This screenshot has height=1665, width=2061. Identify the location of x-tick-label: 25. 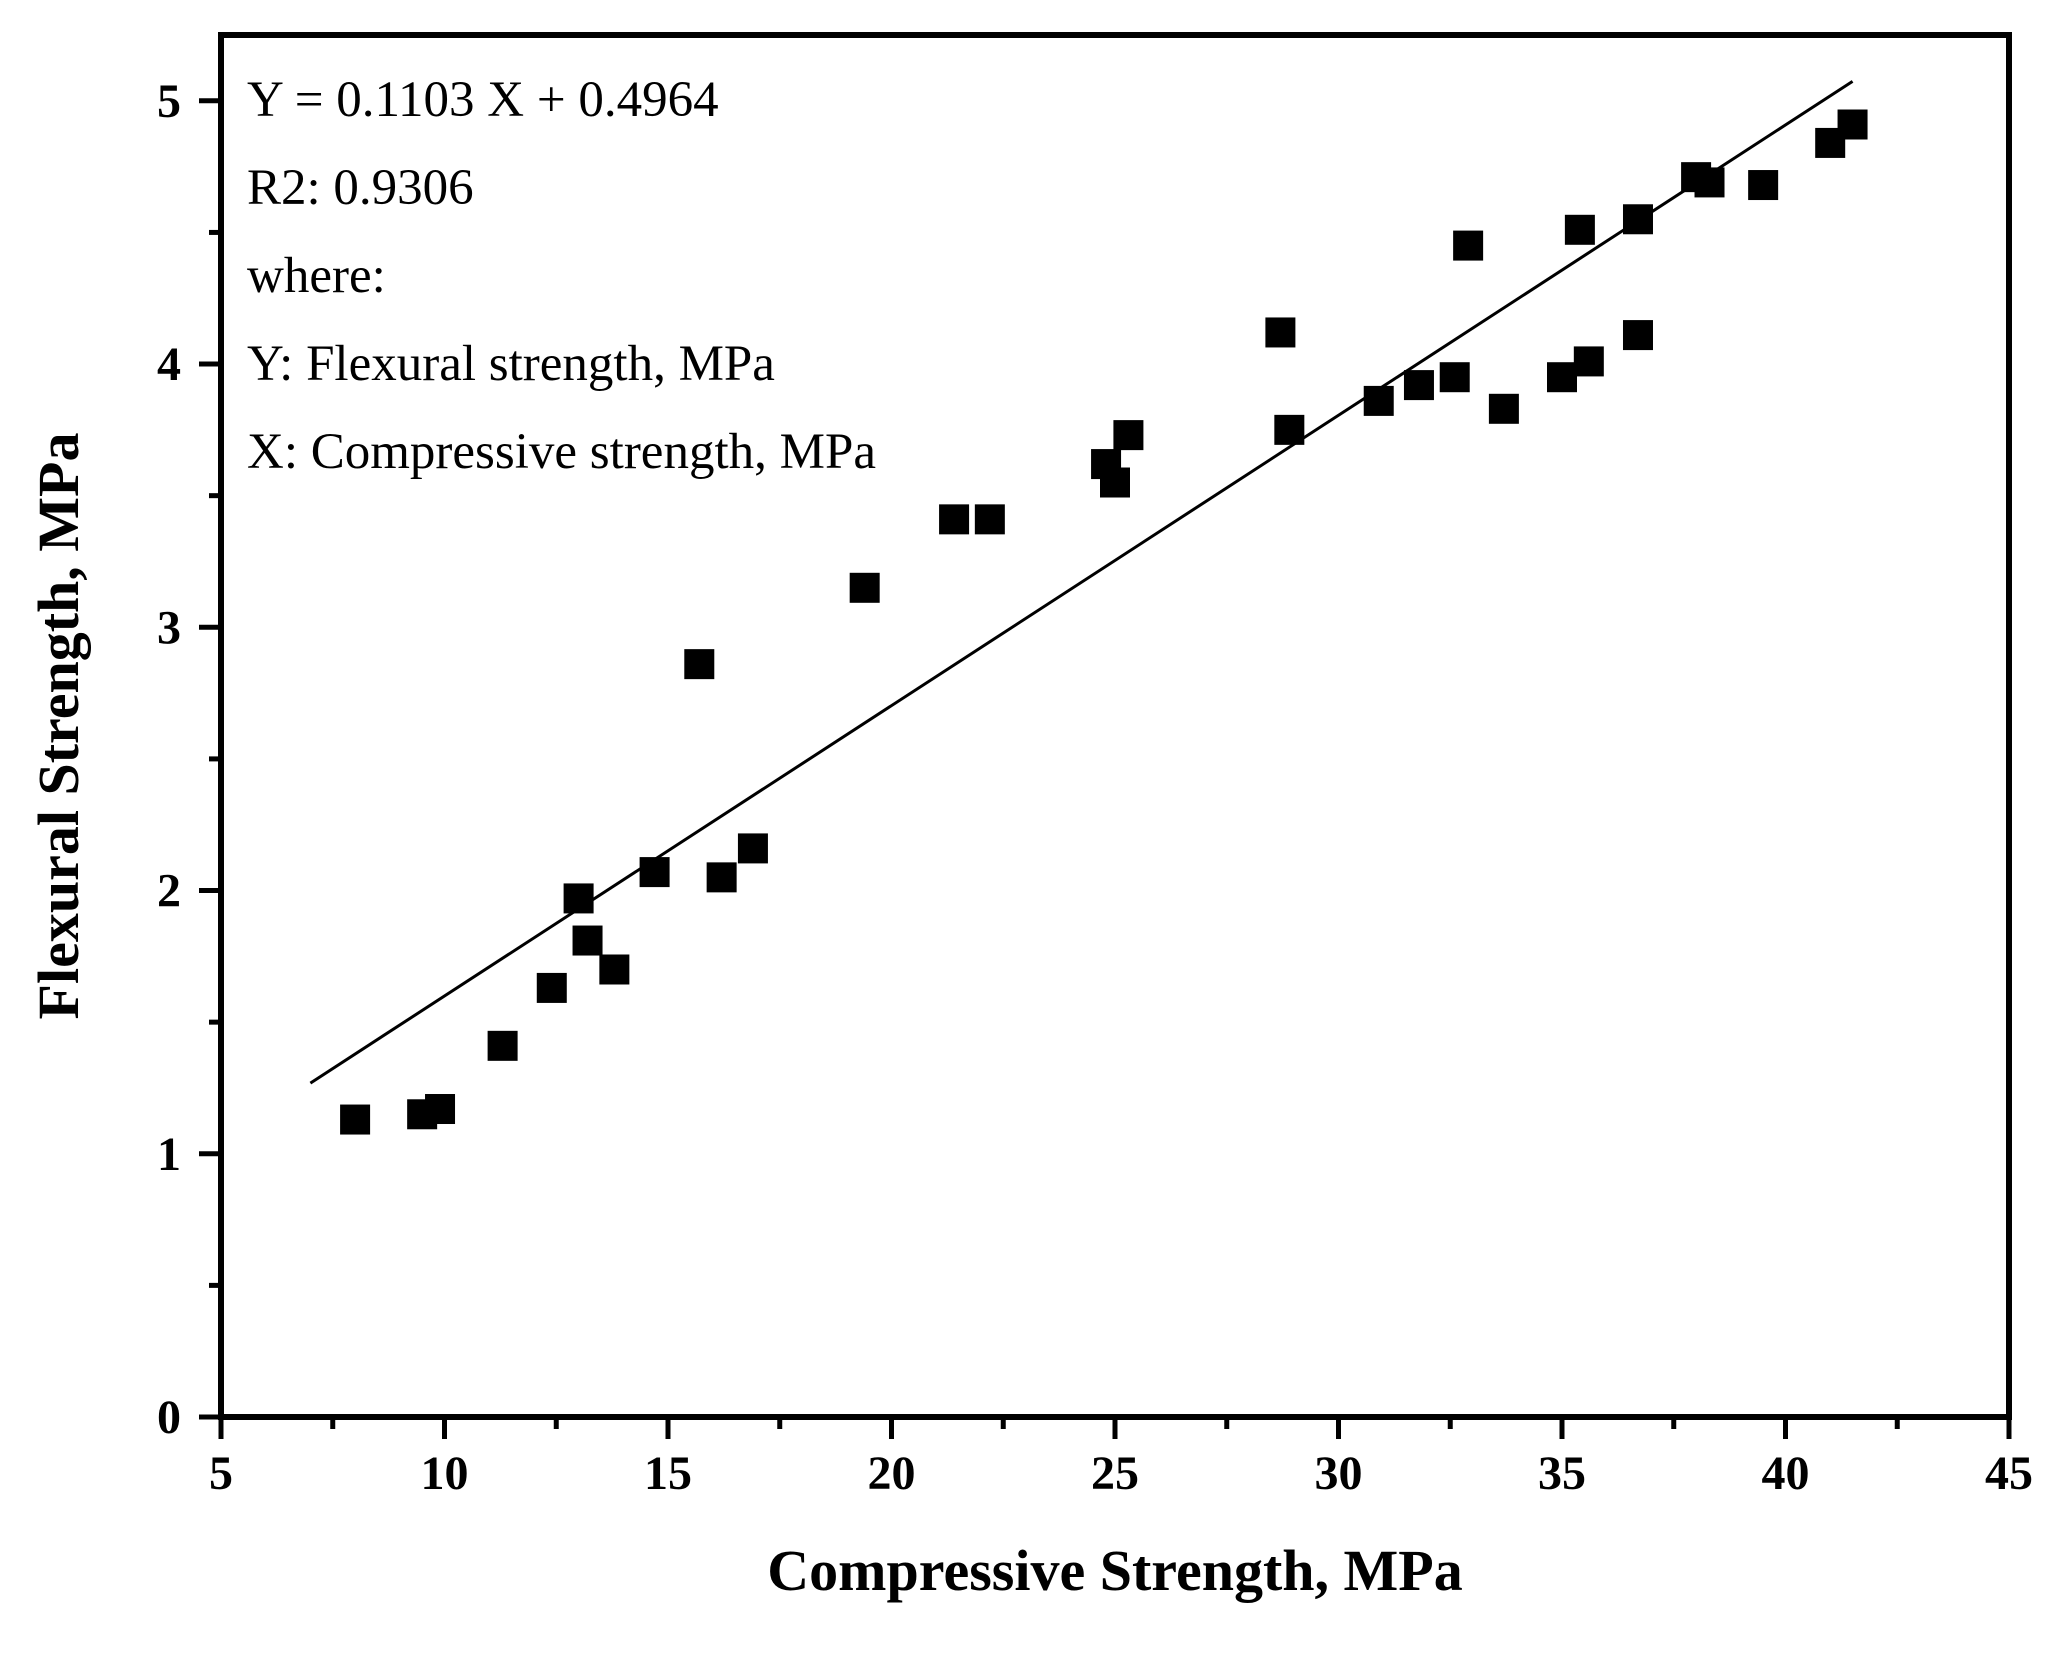
(1115, 1473).